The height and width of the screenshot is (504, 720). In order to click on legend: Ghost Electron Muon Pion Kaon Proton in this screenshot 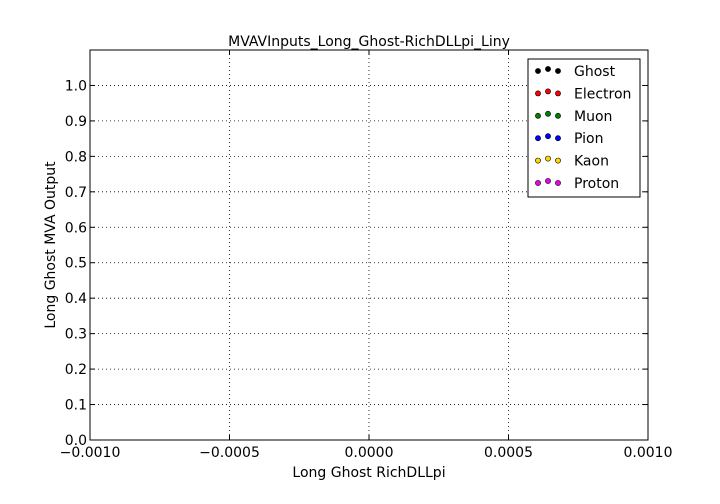, I will do `click(584, 128)`.